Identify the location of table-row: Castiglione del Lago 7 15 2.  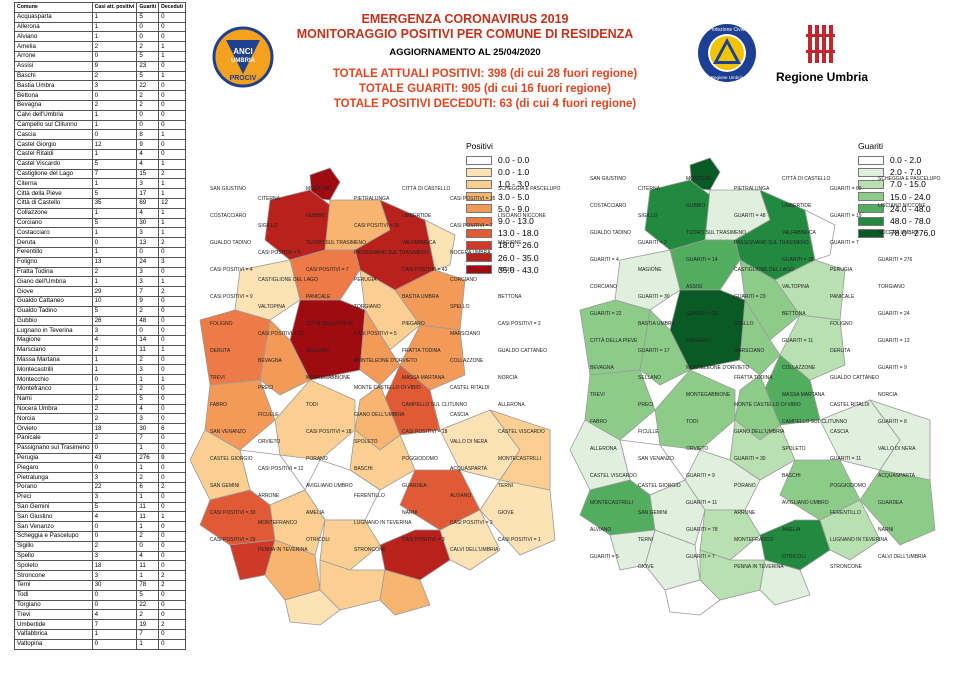
(100, 174).